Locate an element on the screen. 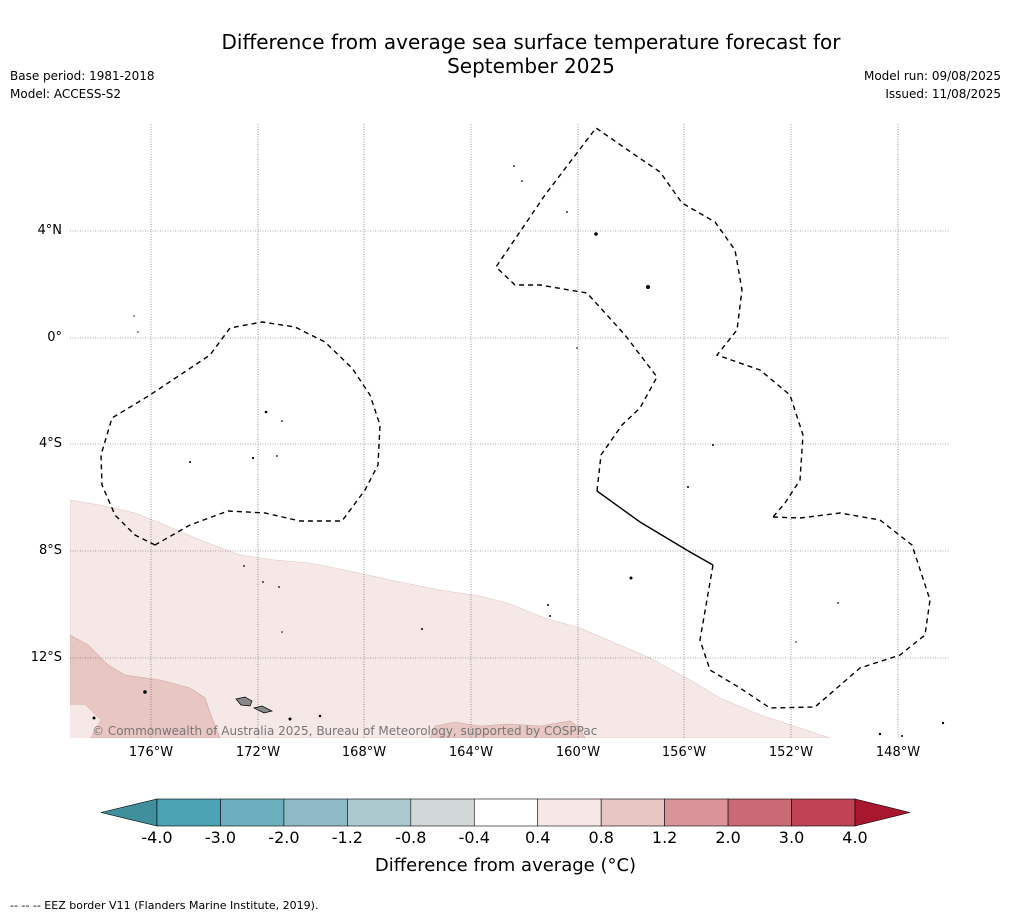 This screenshot has width=1011, height=919. lon-label: 168°W is located at coordinates (364, 752).